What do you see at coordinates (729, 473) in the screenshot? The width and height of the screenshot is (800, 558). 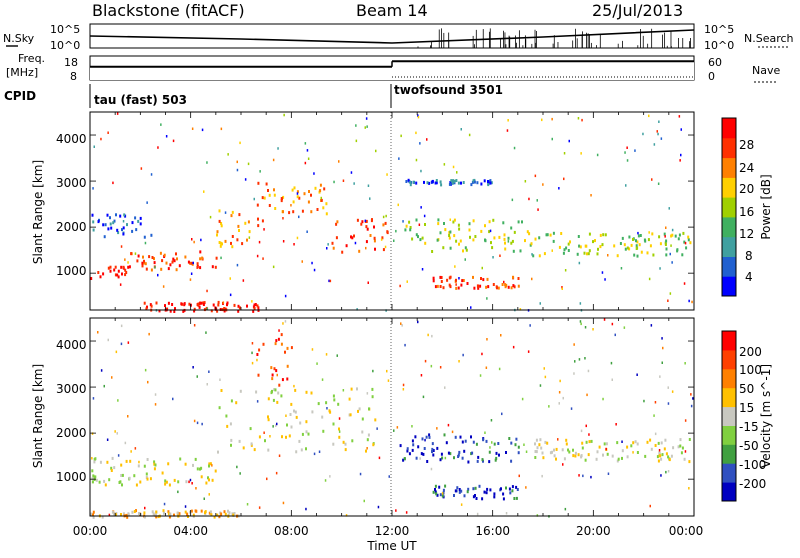 I see `velocity-cbar-swatch` at bounding box center [729, 473].